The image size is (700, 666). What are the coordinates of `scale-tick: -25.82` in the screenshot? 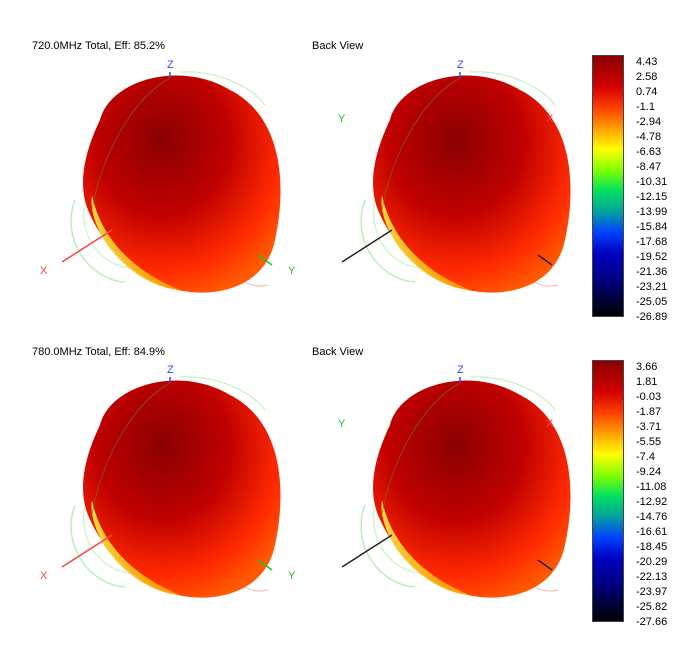 It's located at (652, 607).